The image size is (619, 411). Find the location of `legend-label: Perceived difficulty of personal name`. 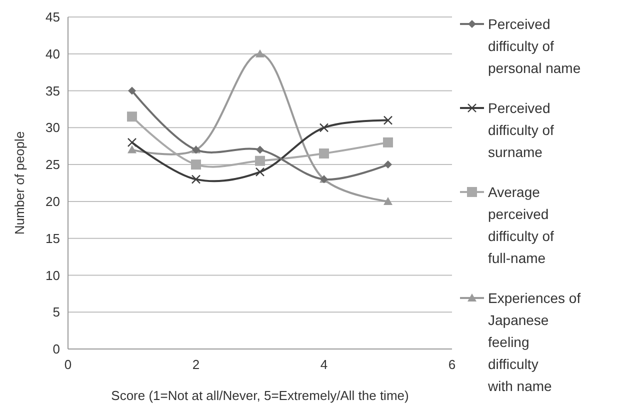

legend-label: Perceived difficulty of personal name is located at coordinates (534, 46).